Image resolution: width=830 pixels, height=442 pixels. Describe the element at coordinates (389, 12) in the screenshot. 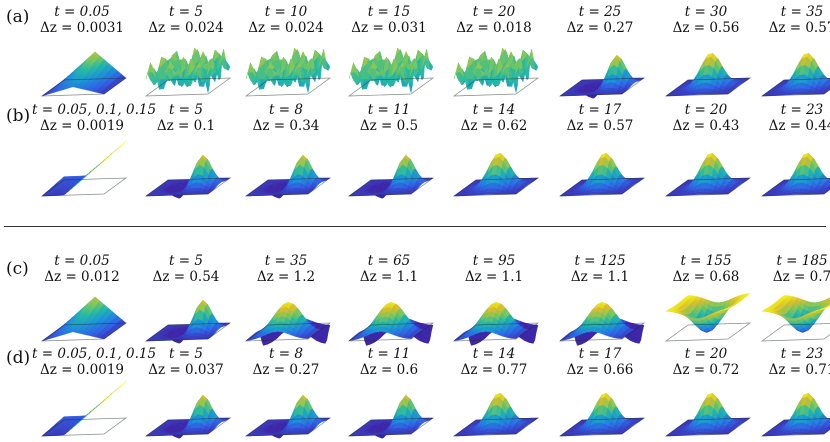

I see `time-label: t = 15` at that location.